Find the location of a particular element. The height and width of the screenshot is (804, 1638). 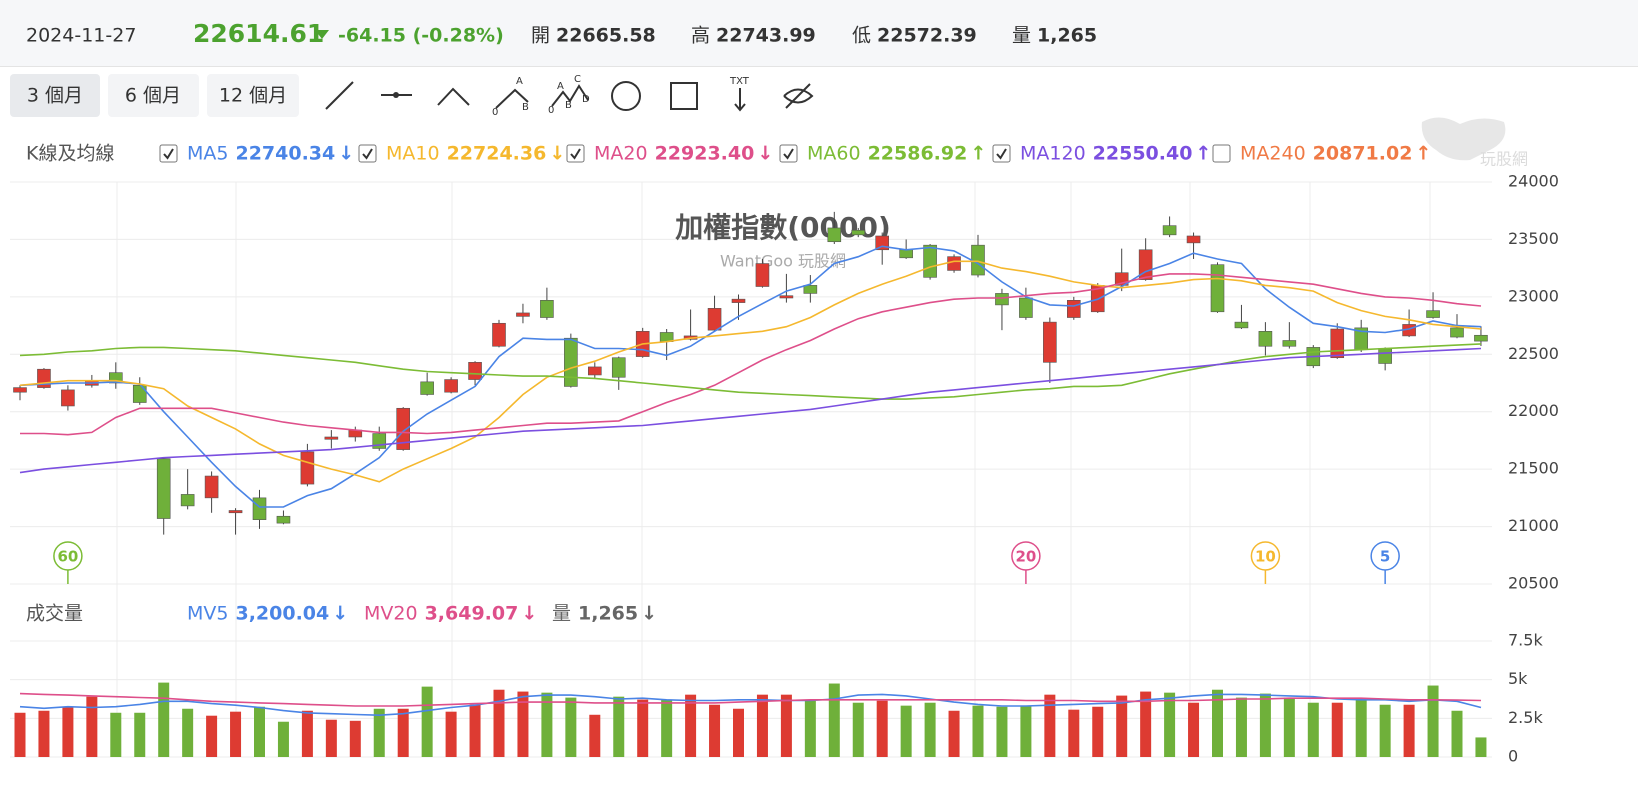

tool-label: TXT is located at coordinates (739, 81).